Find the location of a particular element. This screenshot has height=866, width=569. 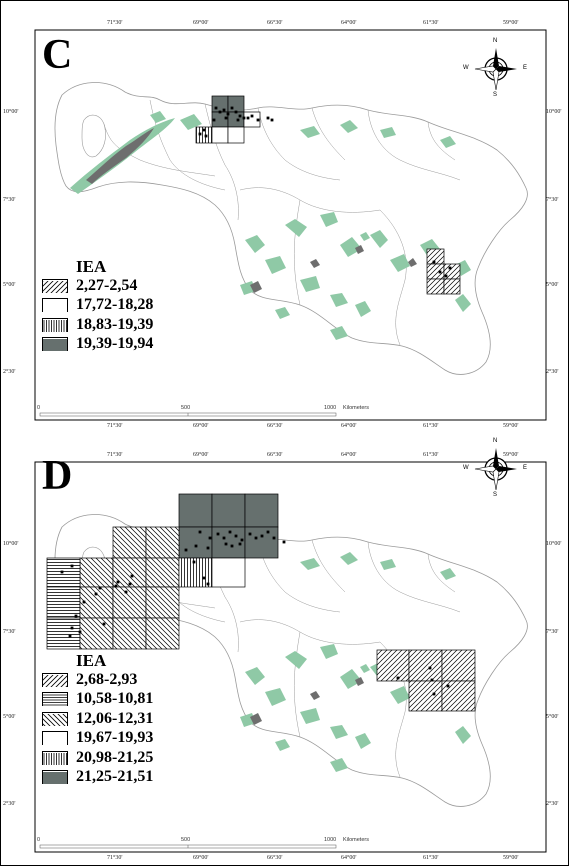

legend-label: 20,98-21,25 is located at coordinates (115, 757).